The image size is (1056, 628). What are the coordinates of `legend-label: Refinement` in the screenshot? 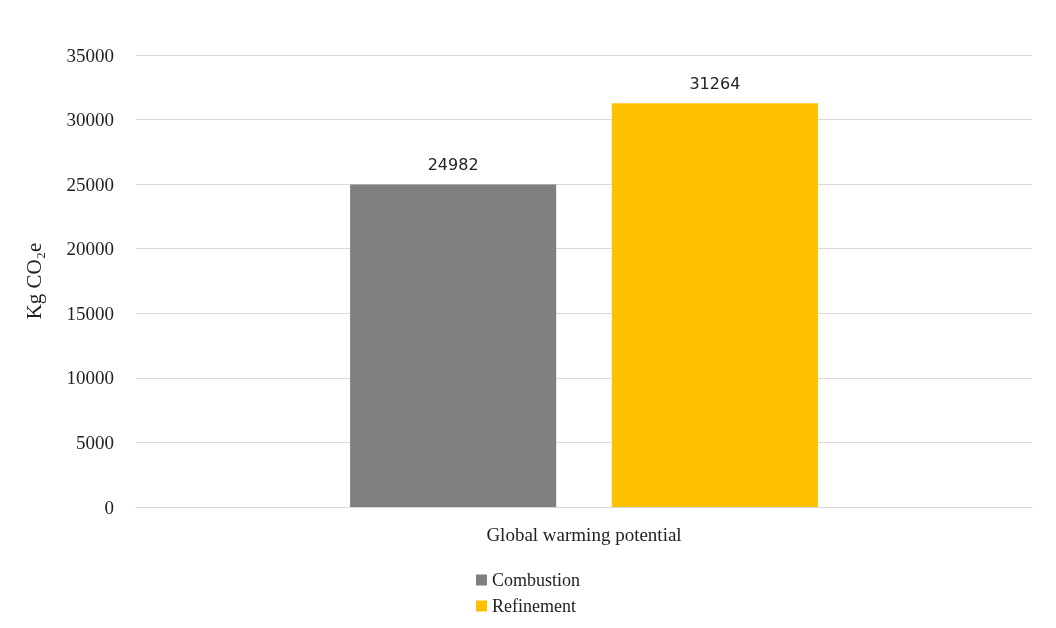 It's located at (533, 606).